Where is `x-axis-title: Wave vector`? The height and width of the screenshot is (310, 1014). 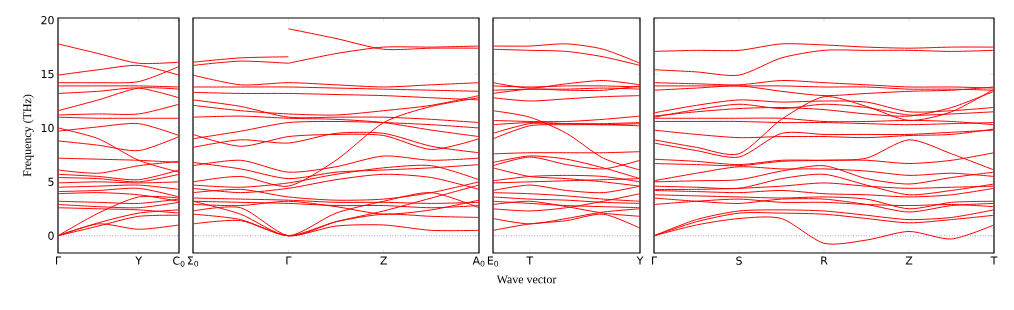
x-axis-title: Wave vector is located at coordinates (526, 279).